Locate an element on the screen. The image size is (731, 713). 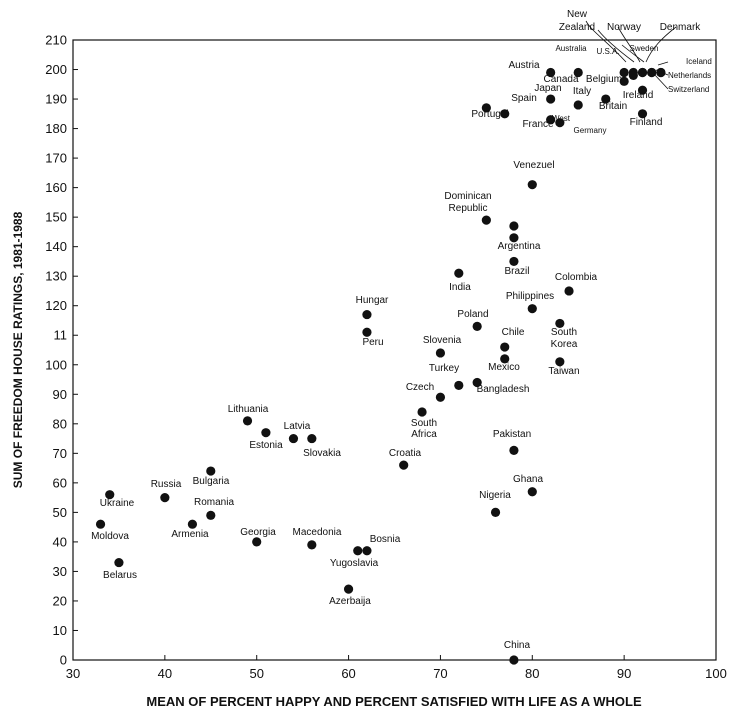
x-tick-label: 90 is located at coordinates (624, 673).